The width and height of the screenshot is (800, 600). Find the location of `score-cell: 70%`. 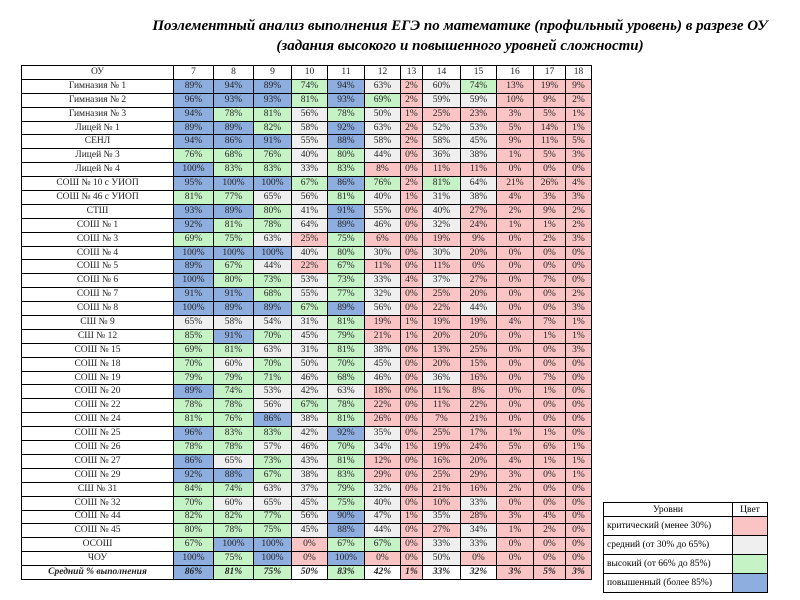

score-cell: 70% is located at coordinates (193, 364).